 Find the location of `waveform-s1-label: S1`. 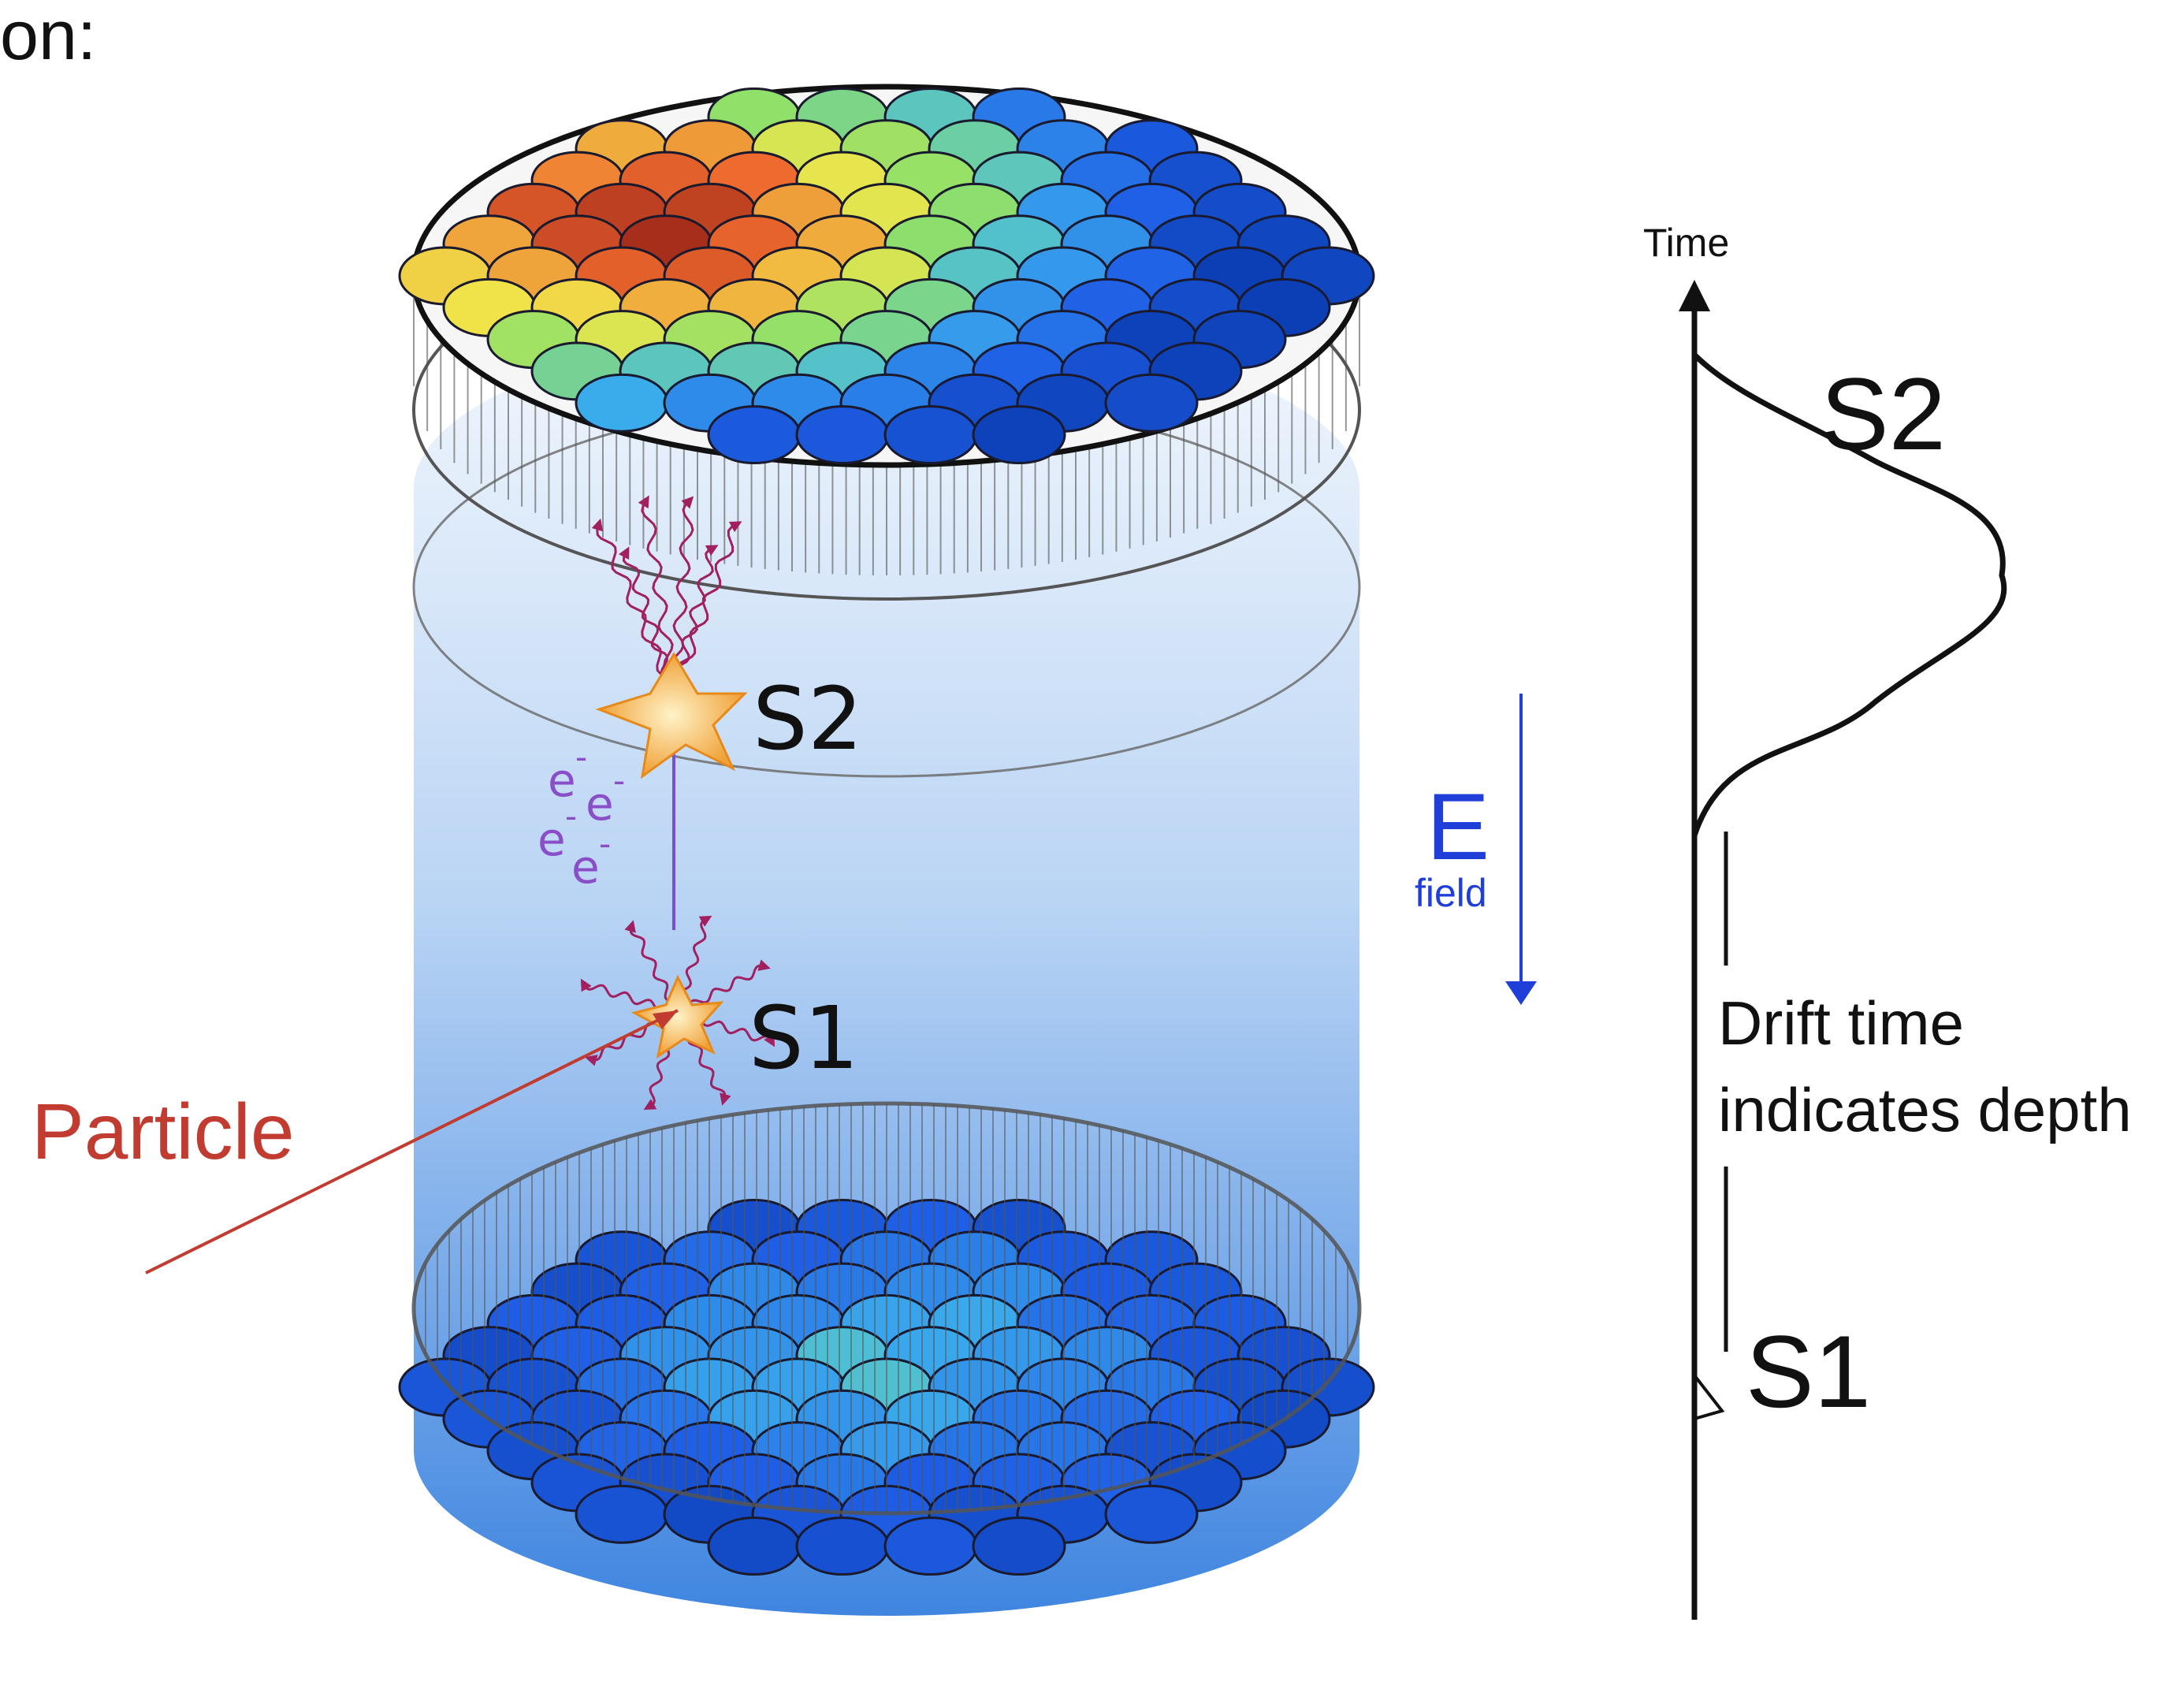

waveform-s1-label: S1 is located at coordinates (1809, 1371).